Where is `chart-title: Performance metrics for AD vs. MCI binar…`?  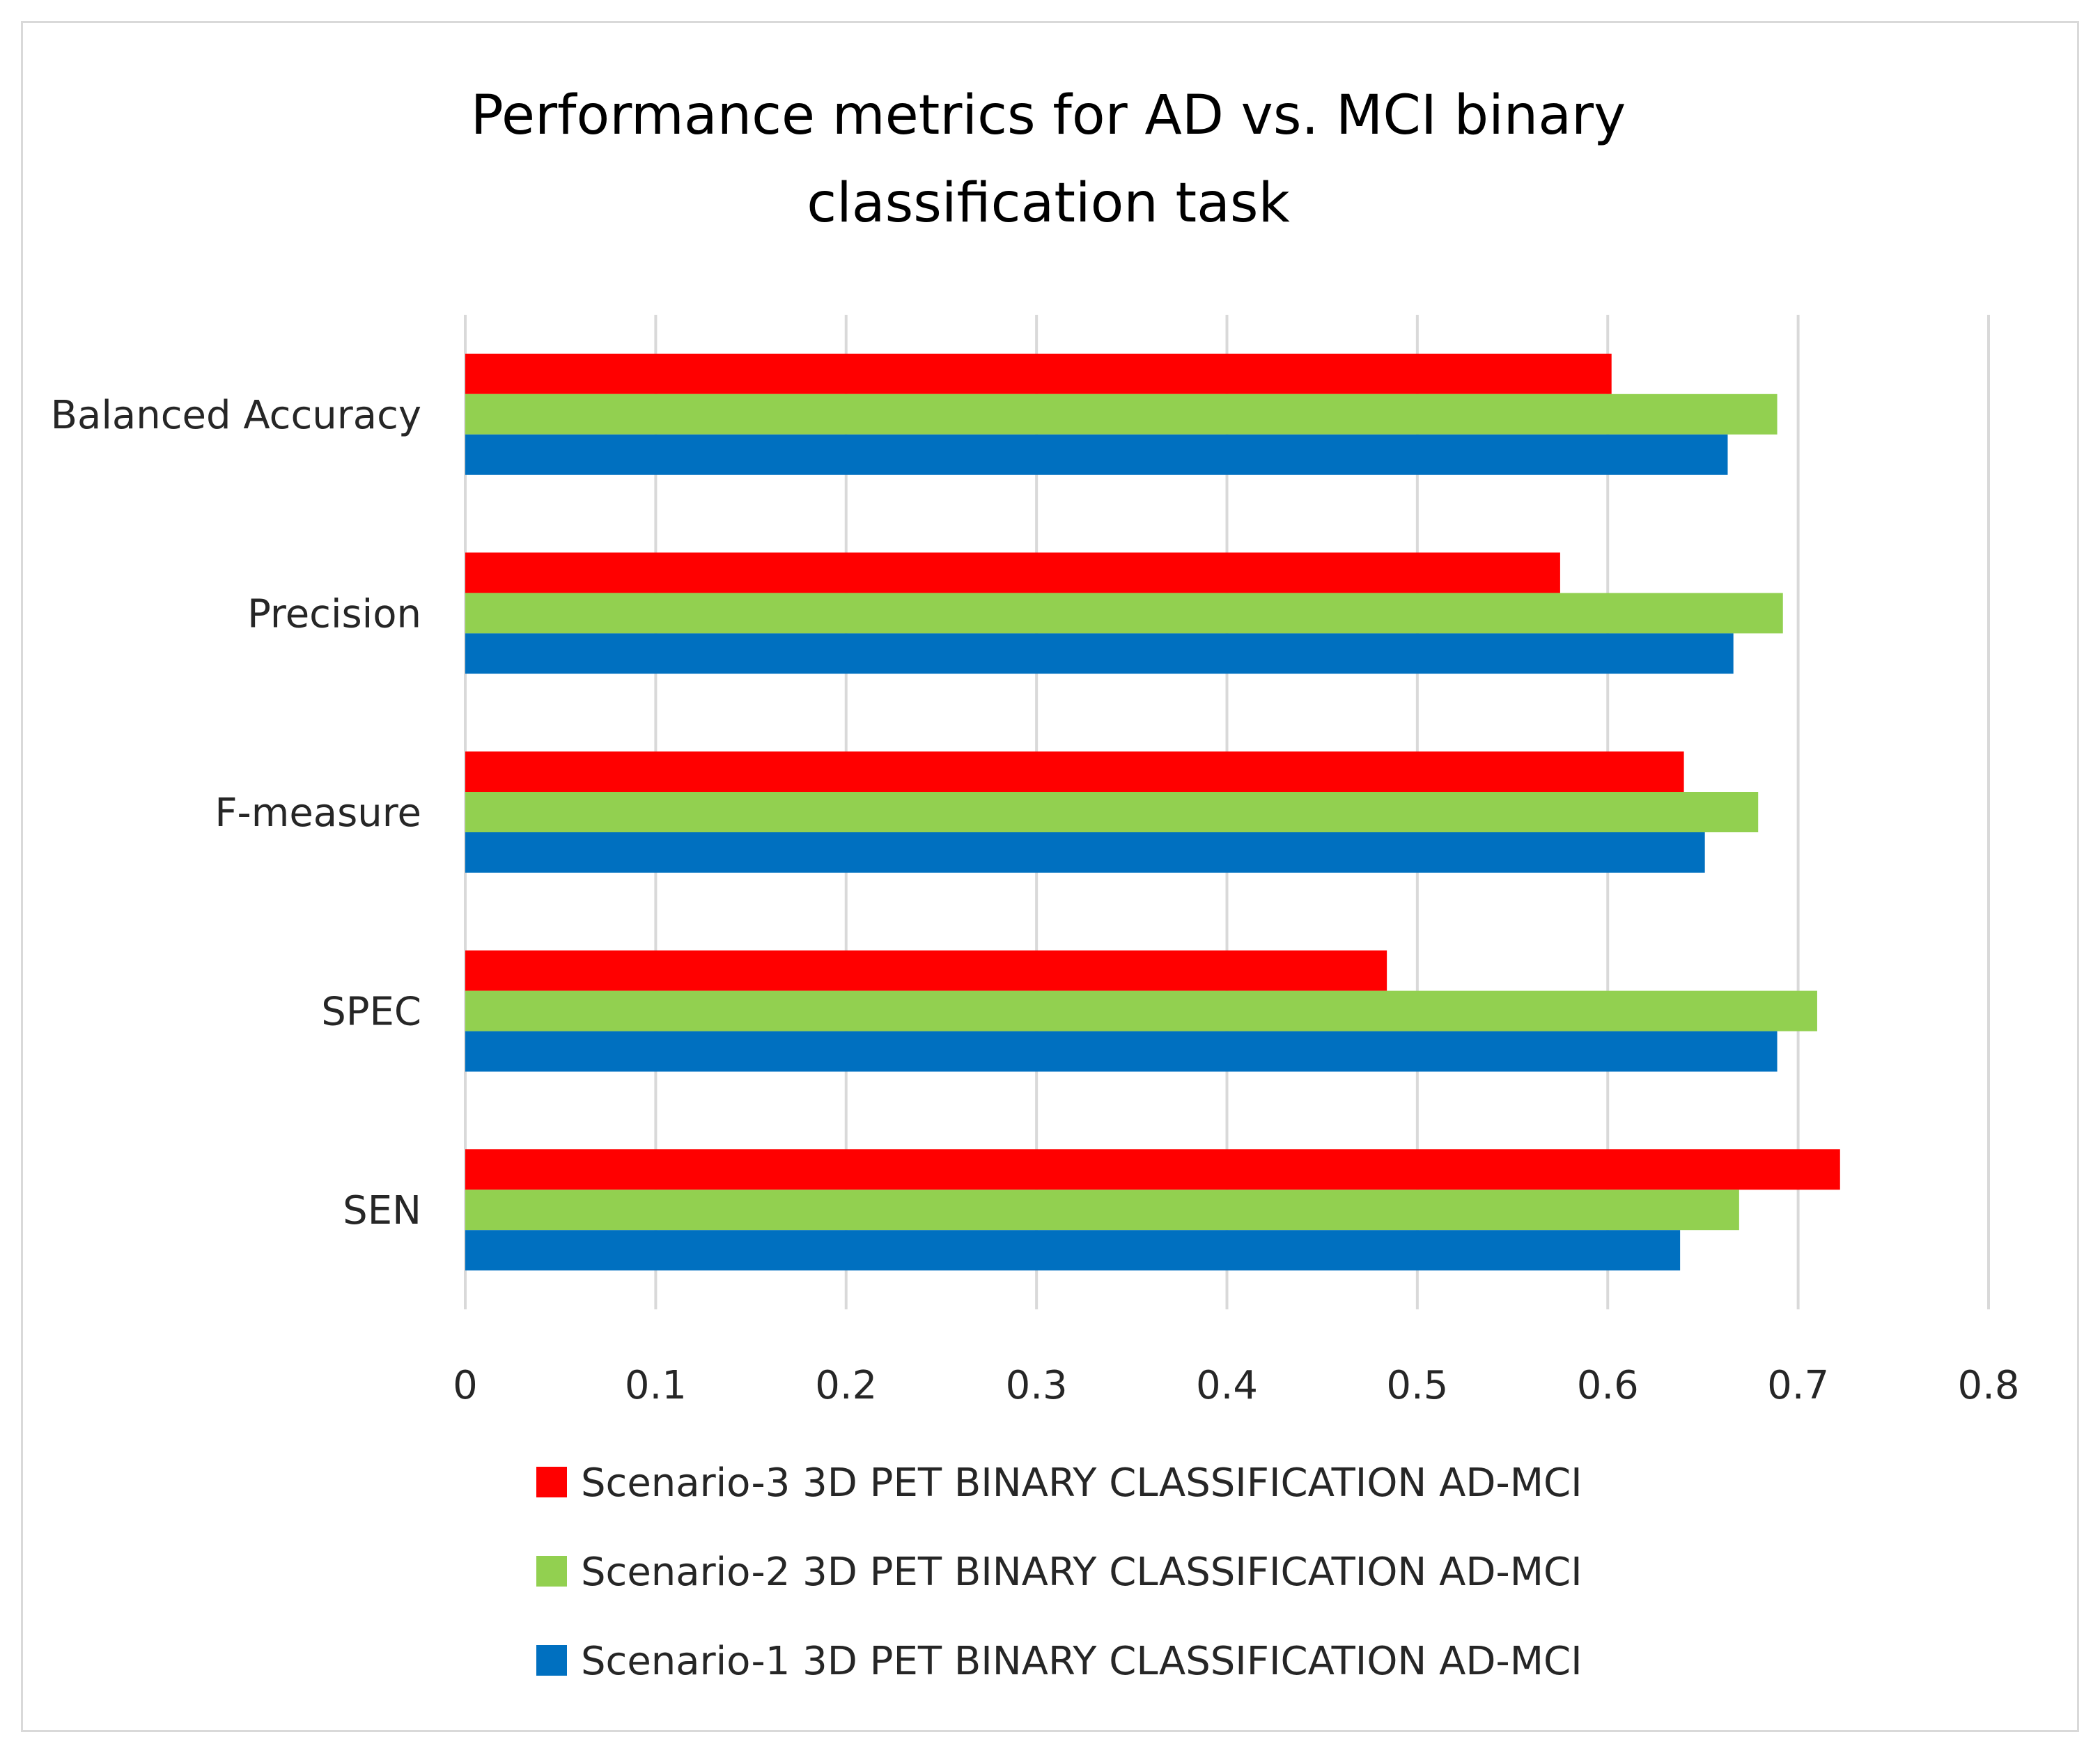 chart-title: Performance metrics for AD vs. MCI binar… is located at coordinates (1048, 160).